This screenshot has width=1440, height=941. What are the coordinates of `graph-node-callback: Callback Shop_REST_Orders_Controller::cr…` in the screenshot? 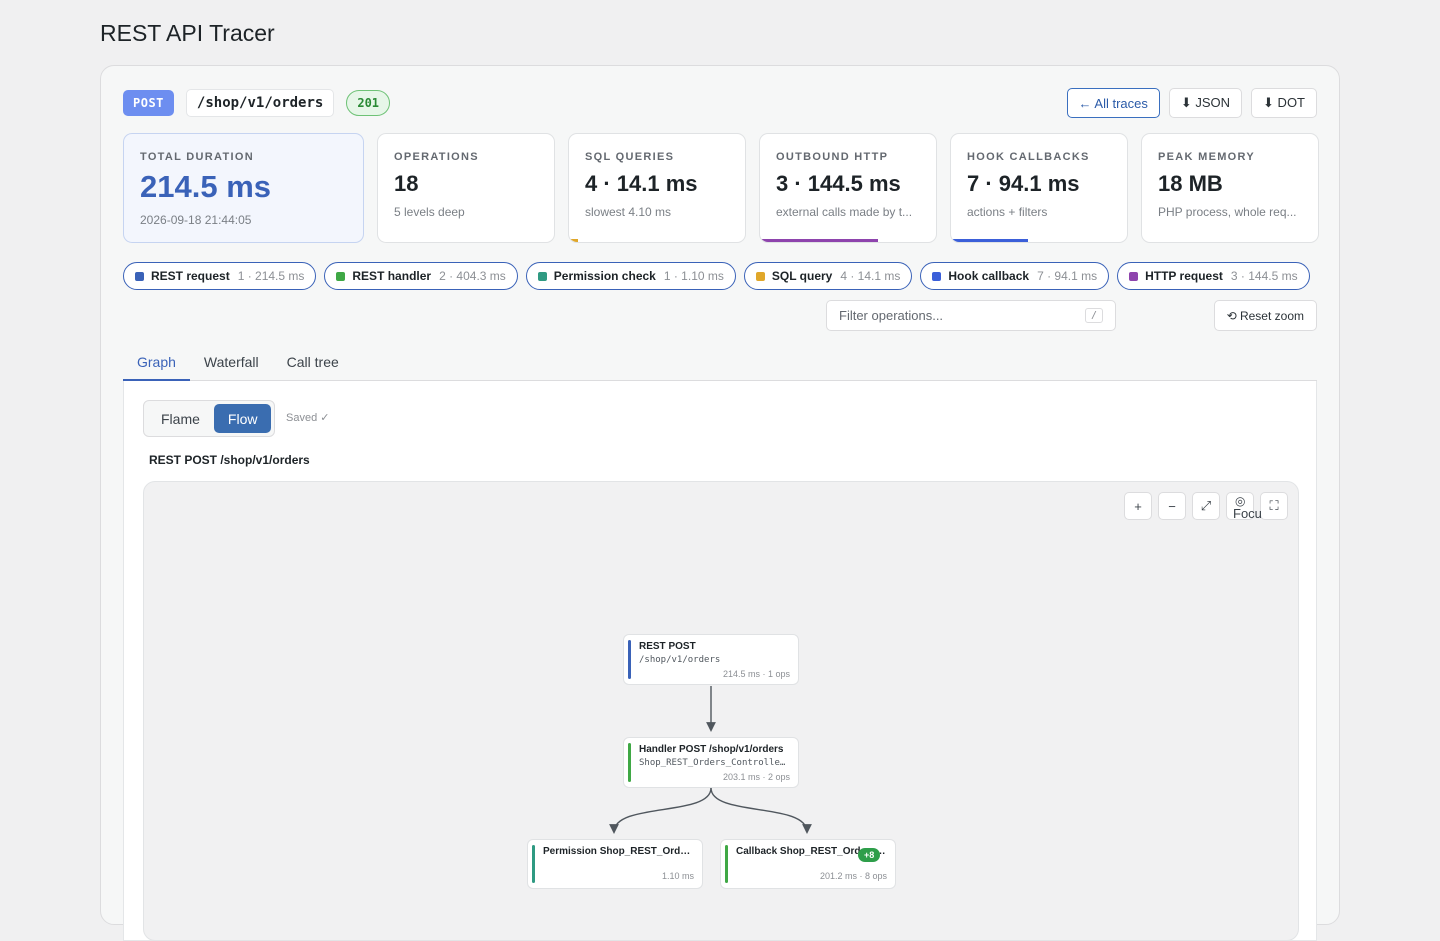 It's located at (808, 864).